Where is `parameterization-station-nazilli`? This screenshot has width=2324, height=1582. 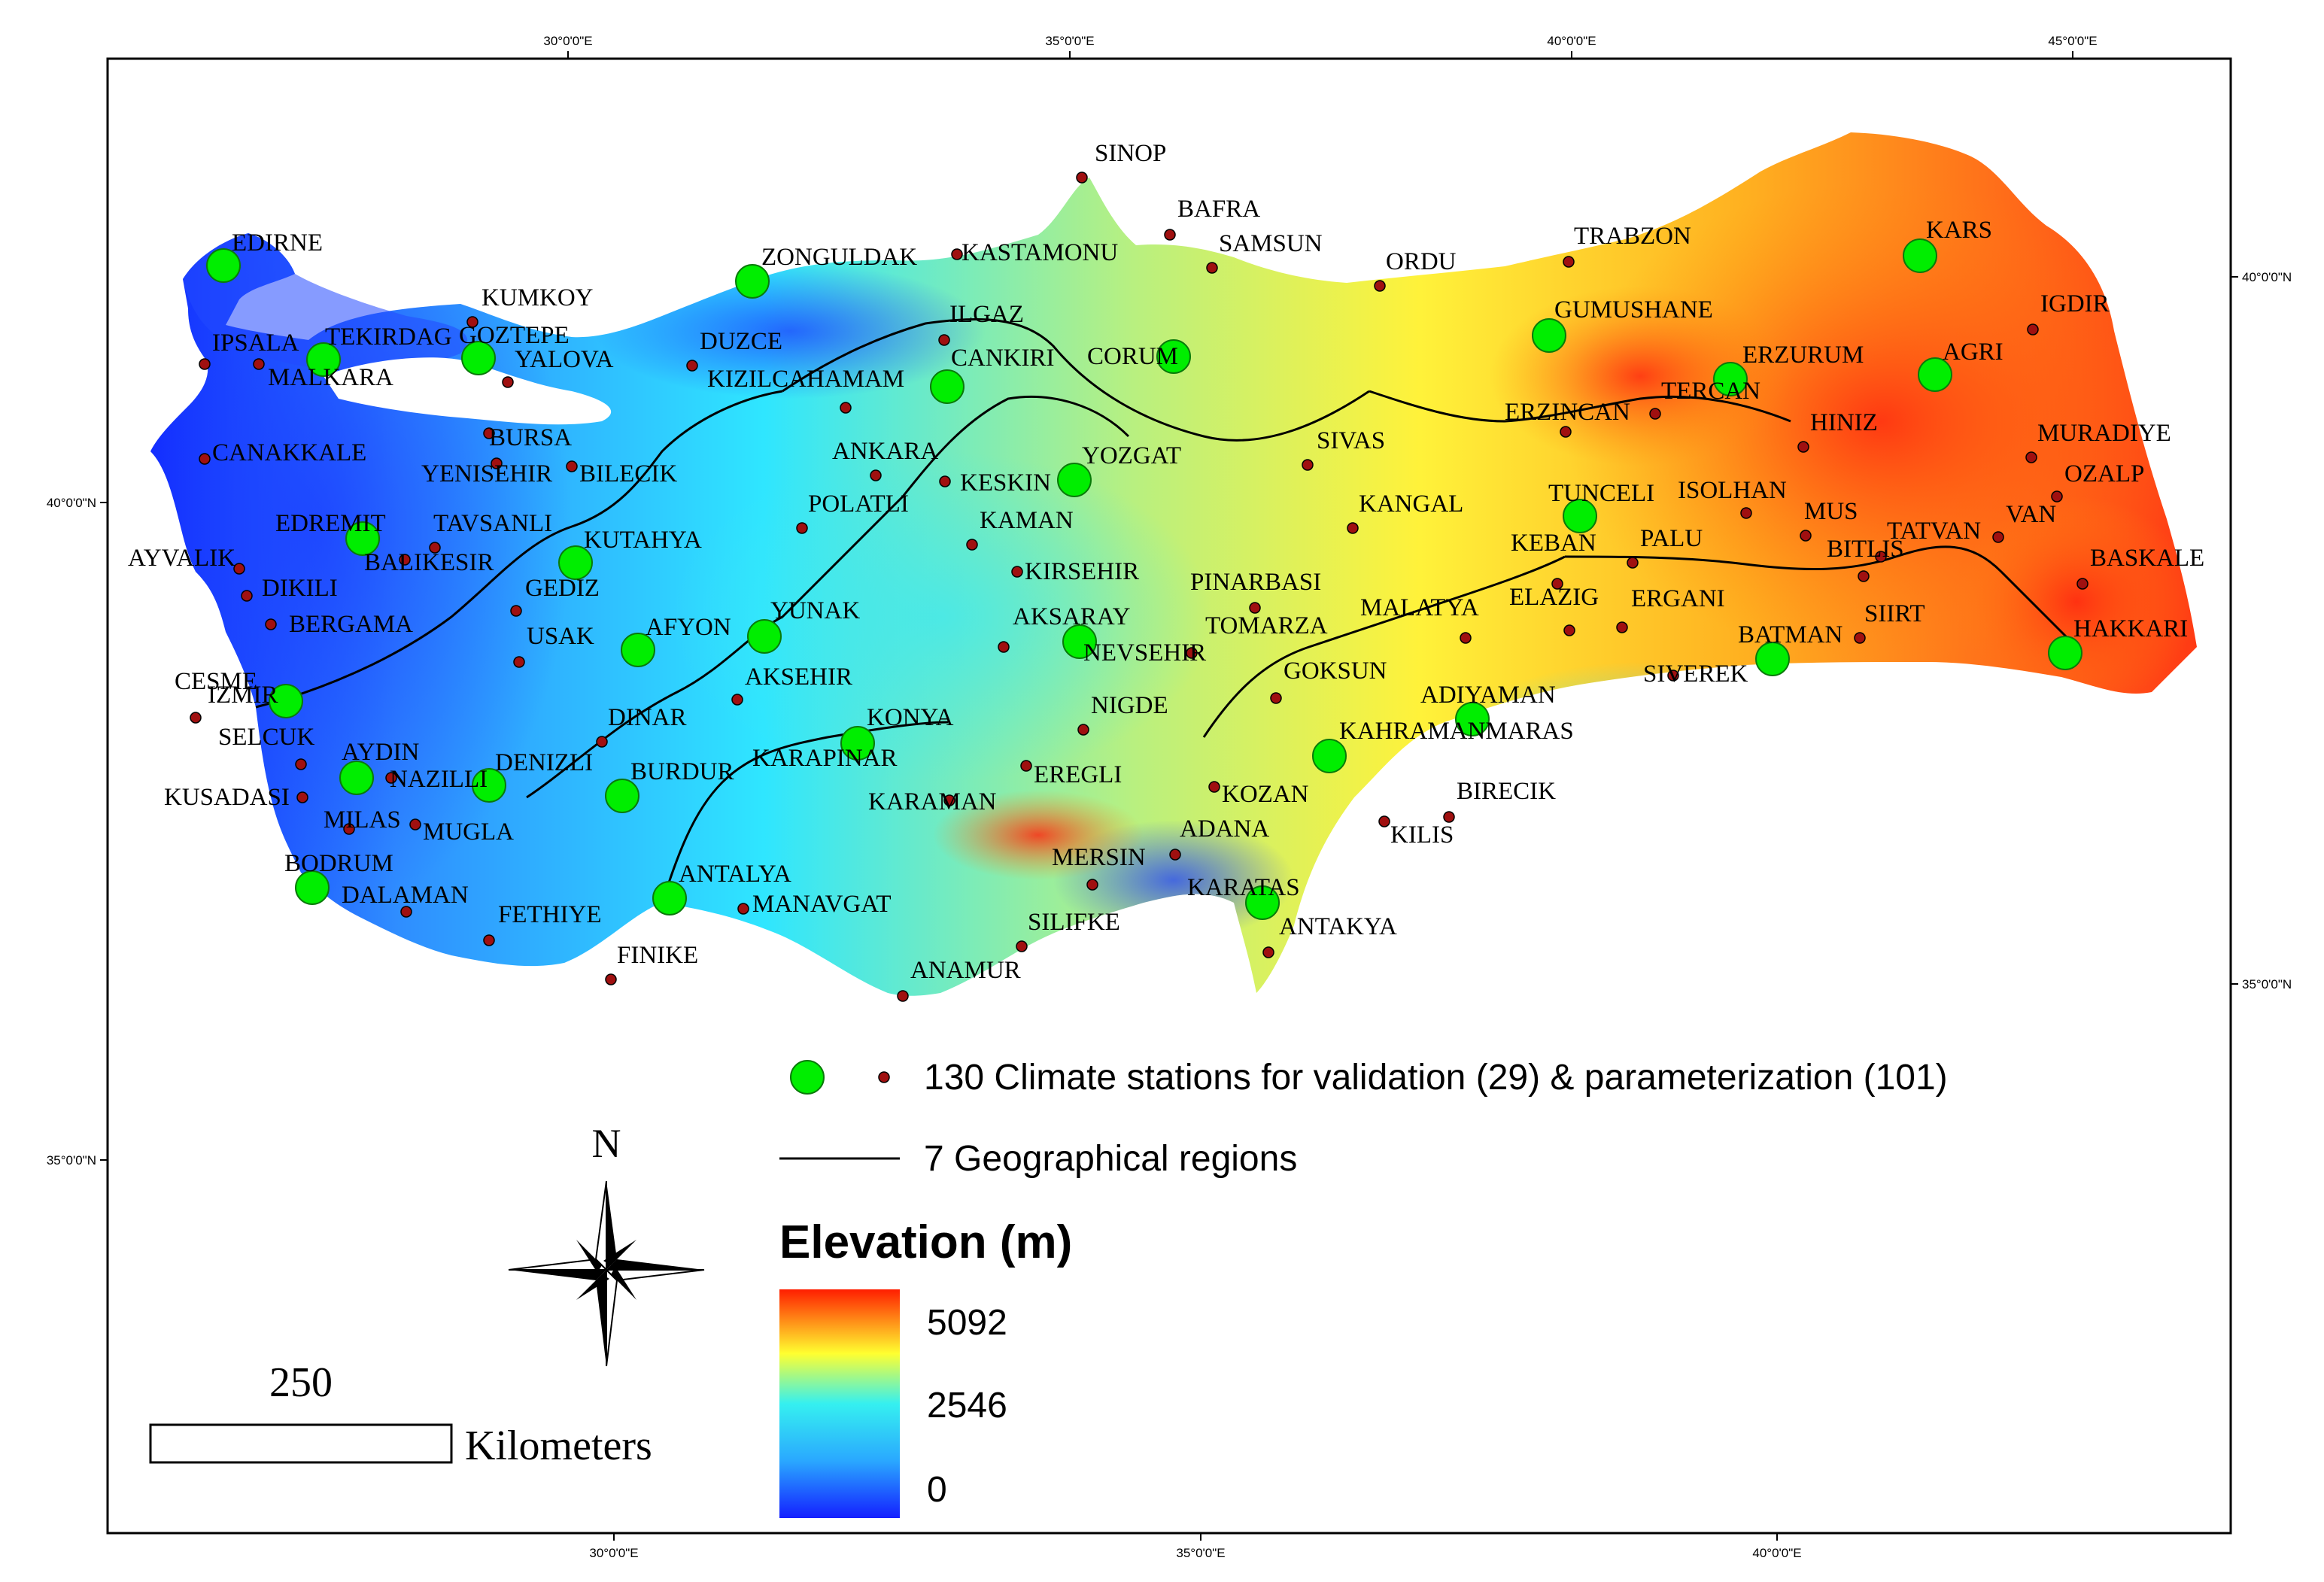 parameterization-station-nazilli is located at coordinates (391, 778).